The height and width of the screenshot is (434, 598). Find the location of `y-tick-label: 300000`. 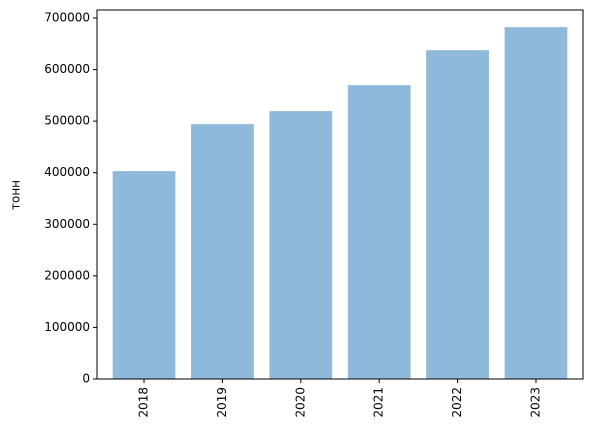

y-tick-label: 300000 is located at coordinates (67, 224).